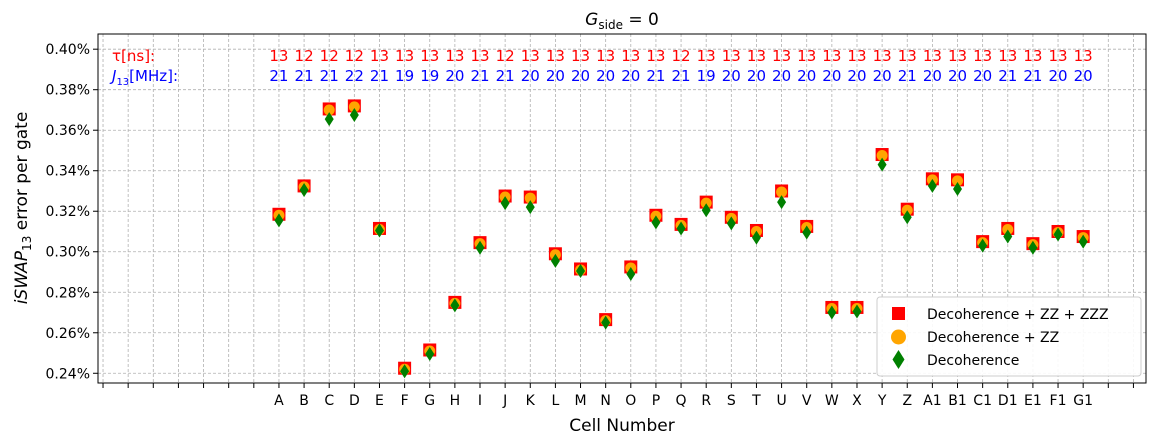  Describe the element at coordinates (504, 401) in the screenshot. I see `x-tick-label: J` at that location.